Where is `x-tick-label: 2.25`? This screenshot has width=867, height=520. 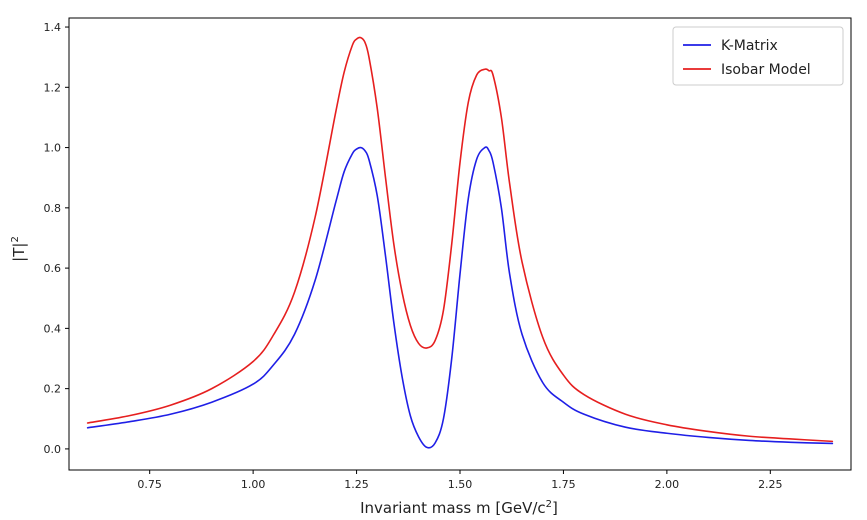 x-tick-label: 2.25 is located at coordinates (770, 484).